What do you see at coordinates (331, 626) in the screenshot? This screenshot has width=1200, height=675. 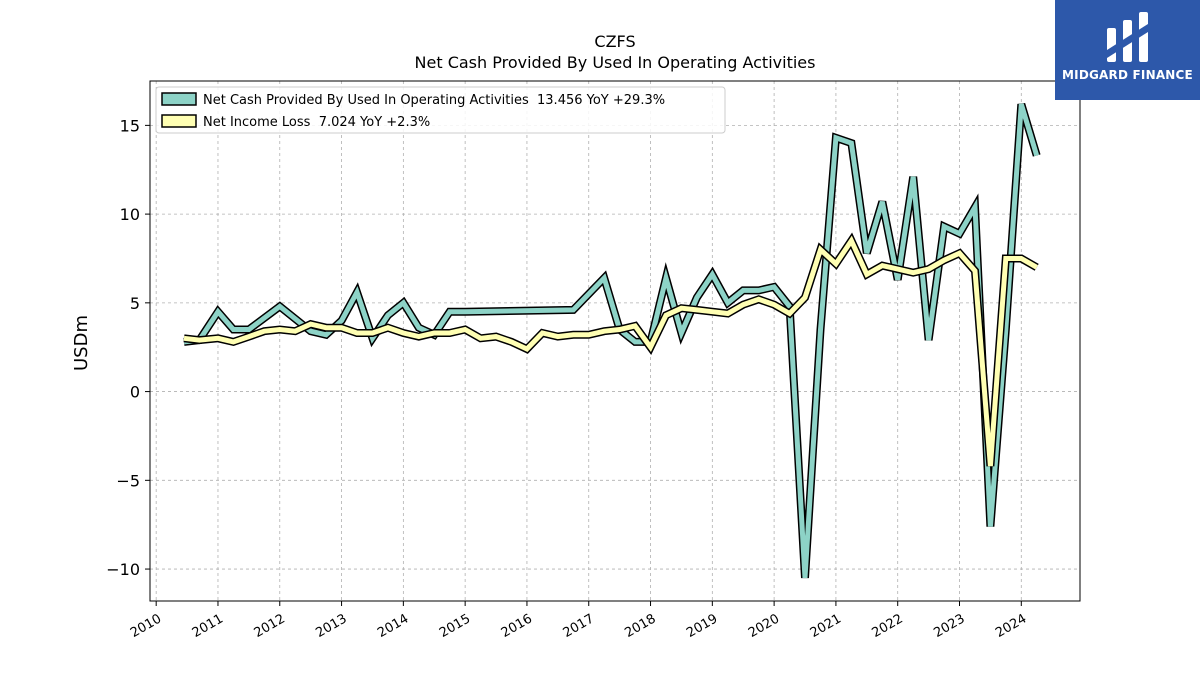 I see `x-tick-label: 2013` at bounding box center [331, 626].